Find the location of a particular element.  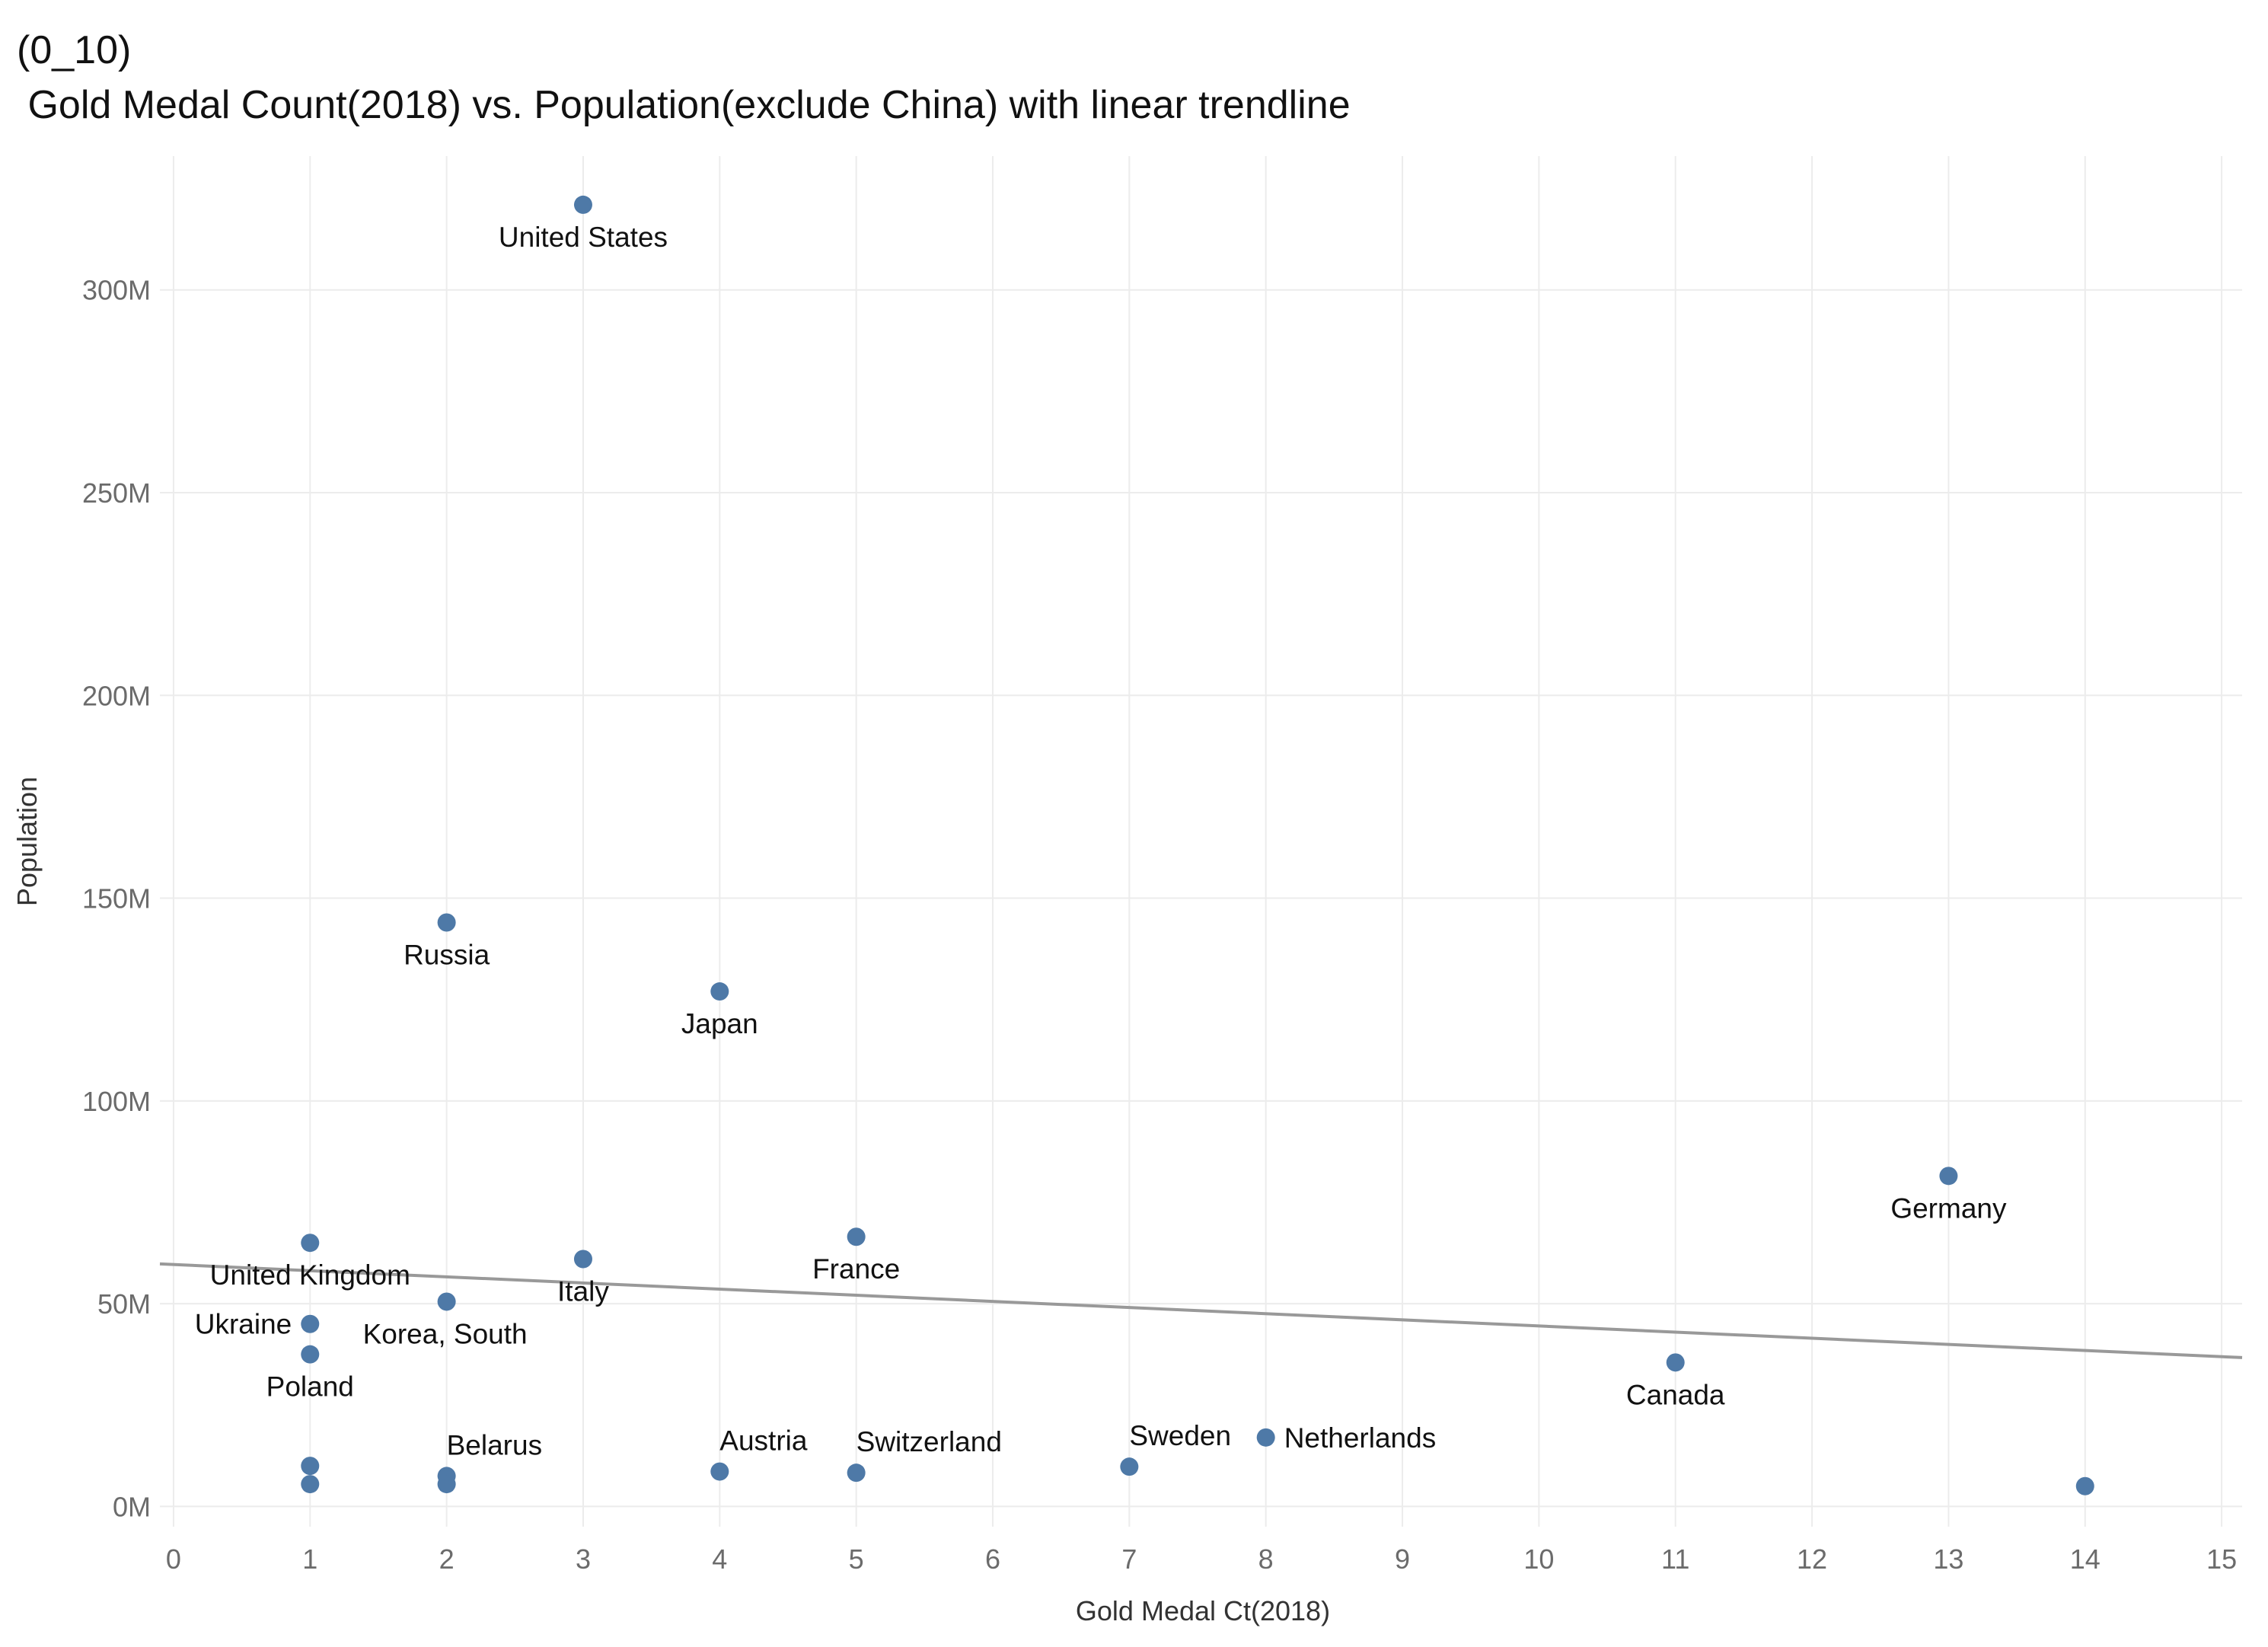

y-tick-label: 50M is located at coordinates (124, 1304).